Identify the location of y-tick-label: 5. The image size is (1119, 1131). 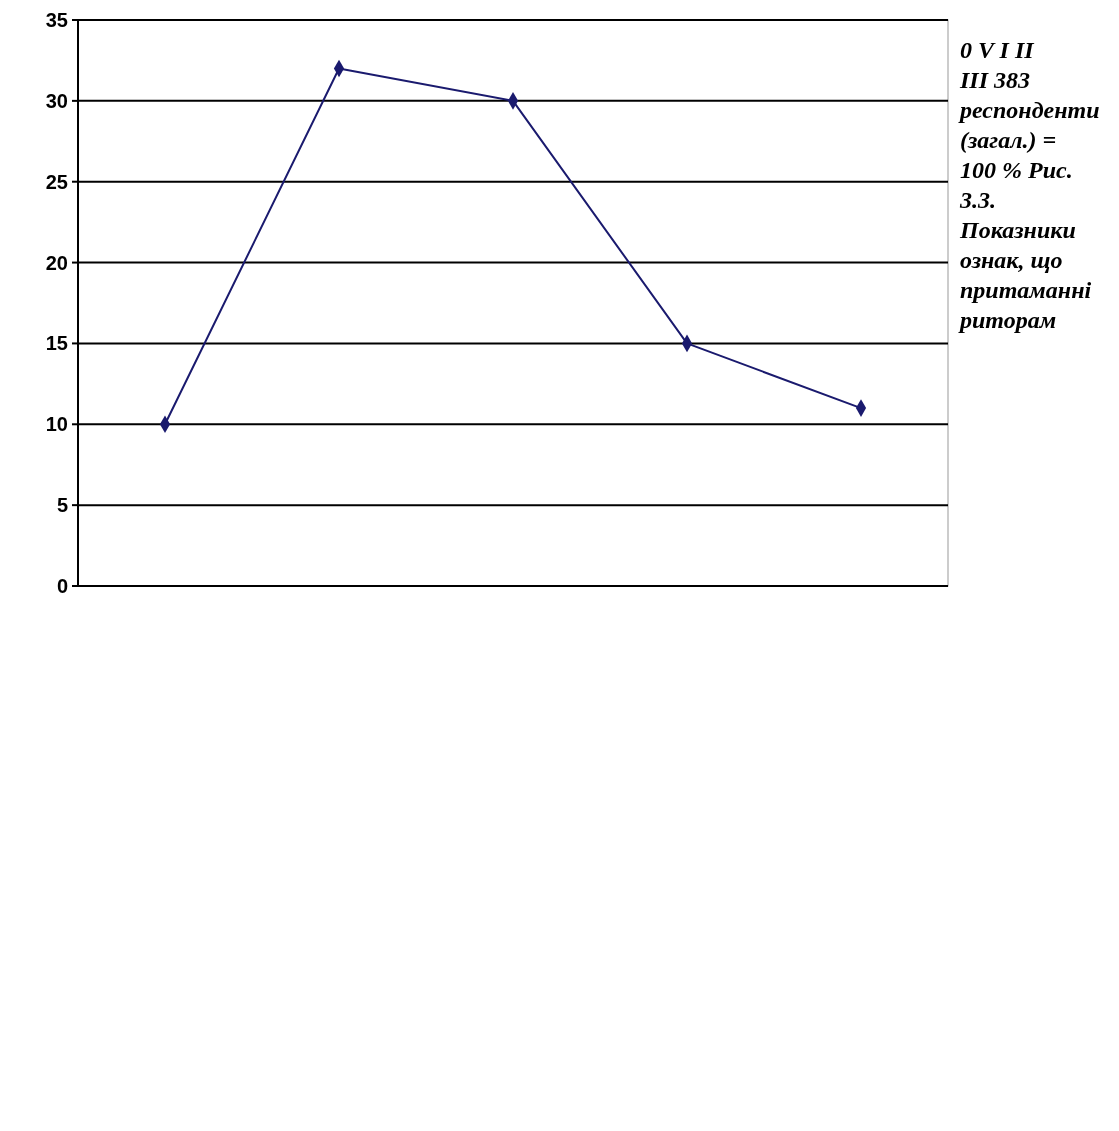
(62, 505).